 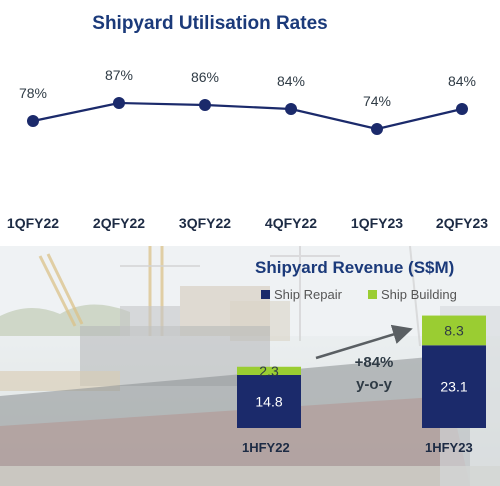 What do you see at coordinates (374, 374) in the screenshot?
I see `growth-annotation: +84% y-o-y` at bounding box center [374, 374].